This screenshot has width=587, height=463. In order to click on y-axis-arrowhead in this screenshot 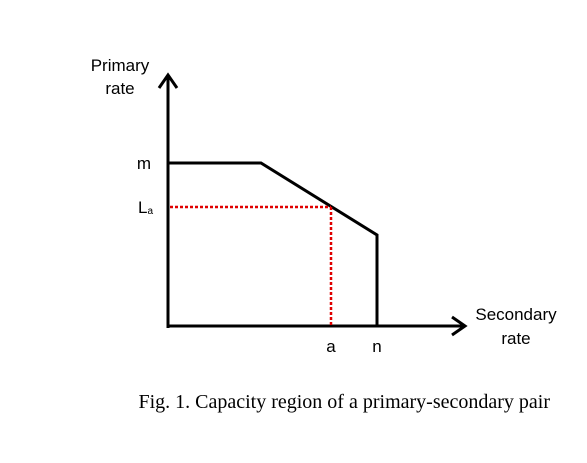, I will do `click(168, 80)`.